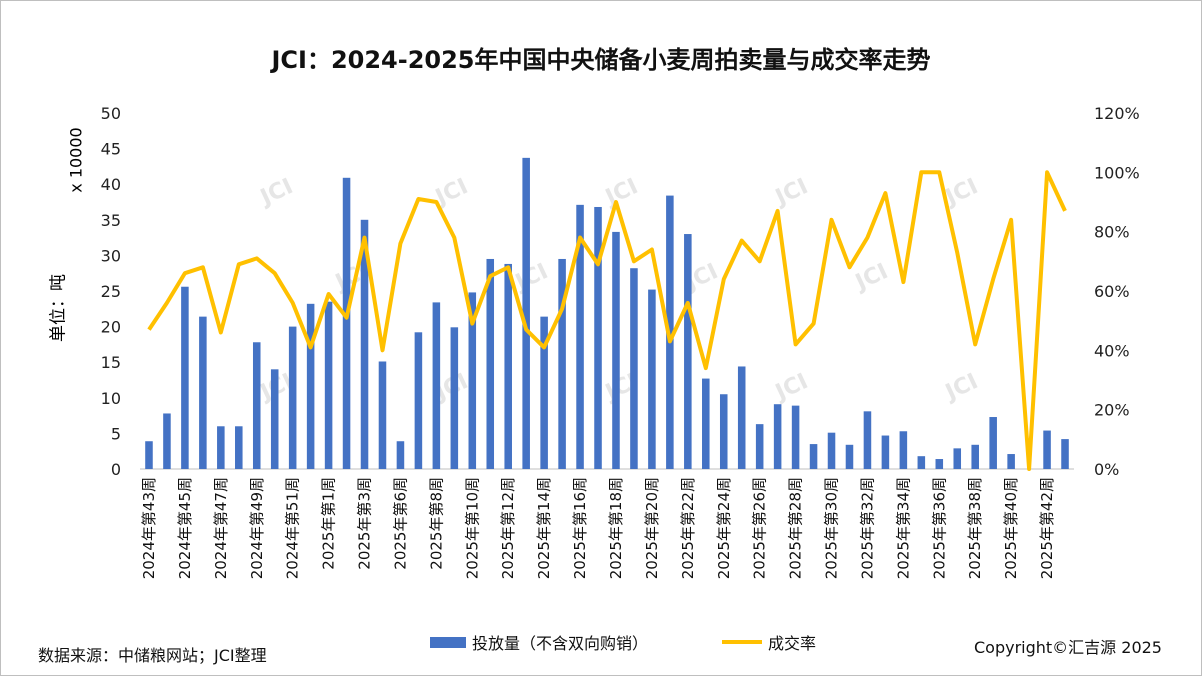 The height and width of the screenshot is (676, 1202). What do you see at coordinates (903, 528) in the screenshot?
I see `x-tick-label: 2025年第34周` at bounding box center [903, 528].